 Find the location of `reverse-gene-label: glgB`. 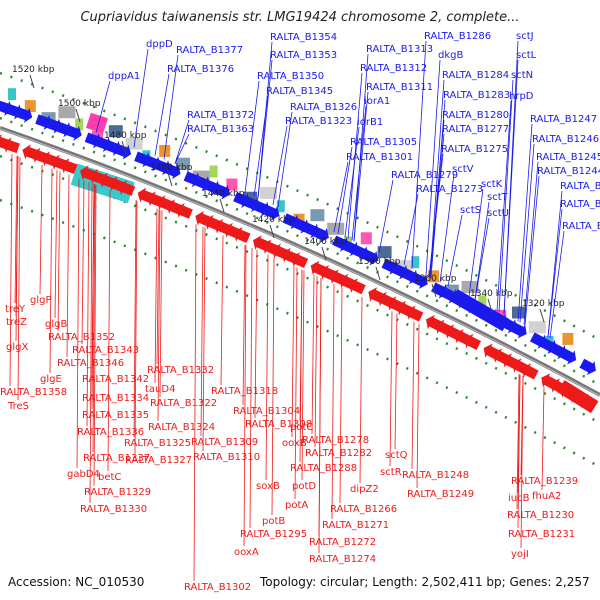

reverse-gene-label: glgB is located at coordinates (56, 324).